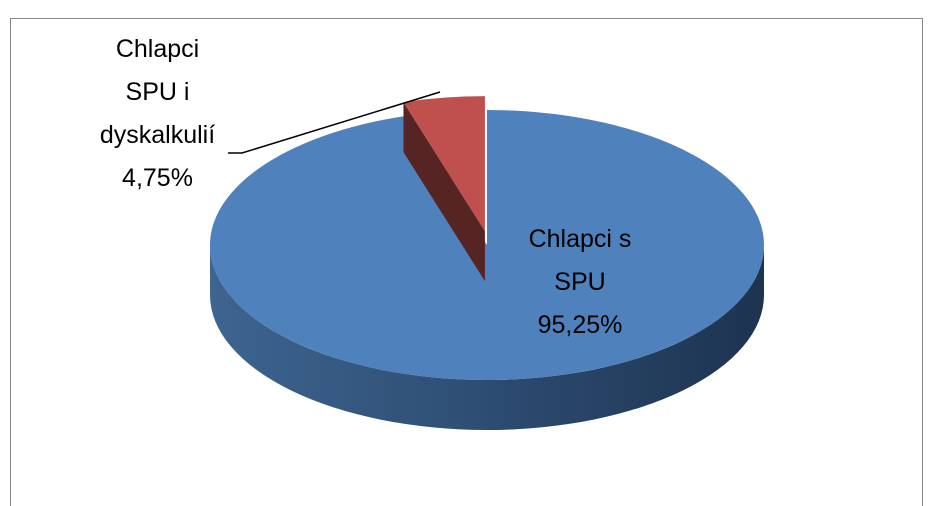  I want to click on slice-side, so click(444, 192).